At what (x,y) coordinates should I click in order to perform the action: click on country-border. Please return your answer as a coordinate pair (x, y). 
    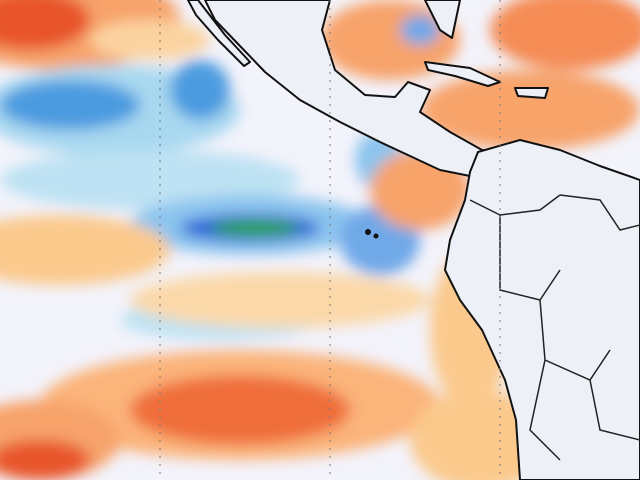
    Looking at the image, I should click on (554, 327).